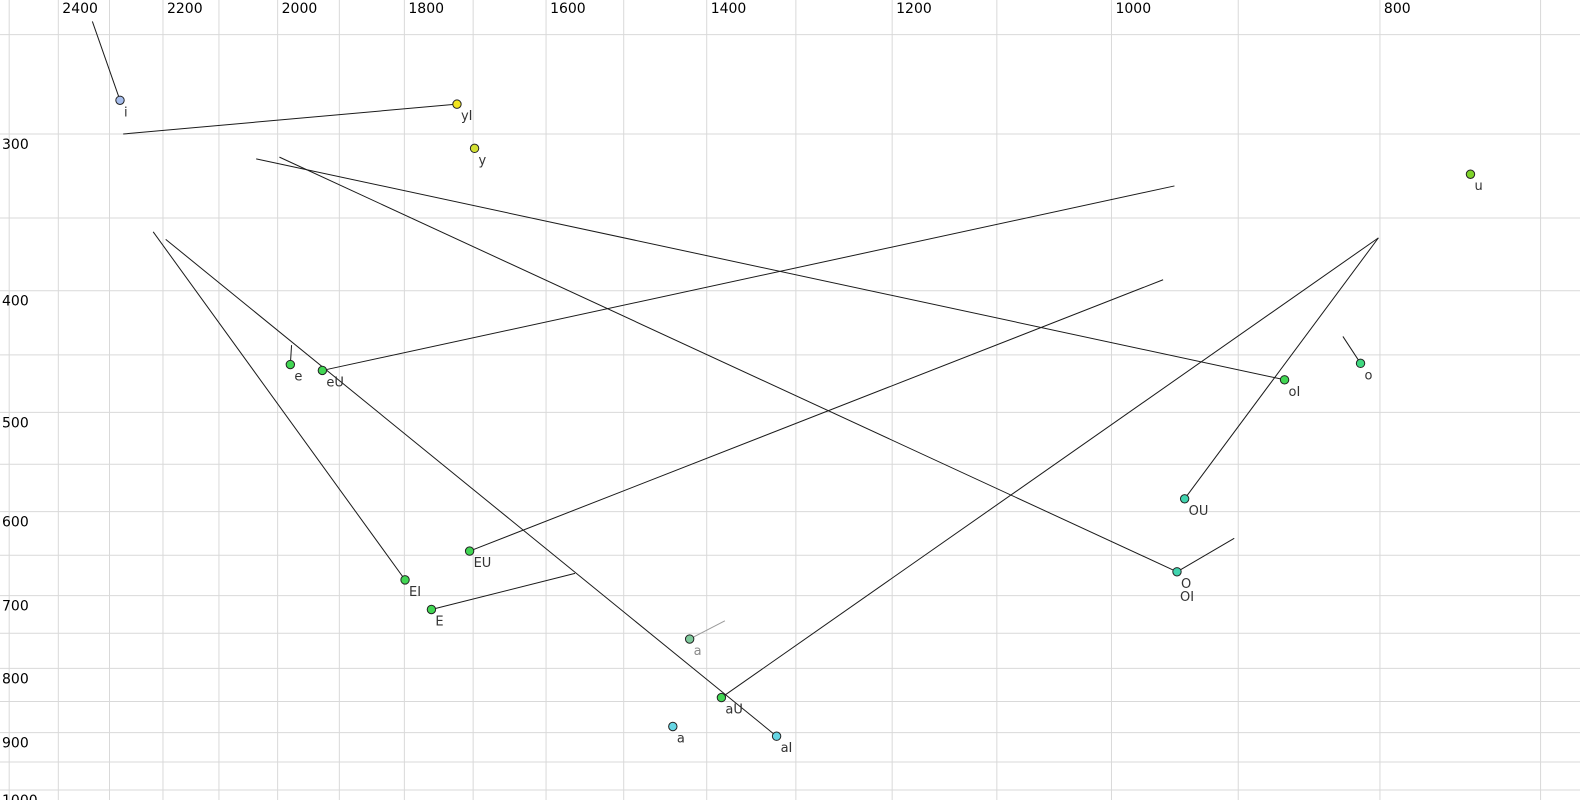 Image resolution: width=1580 pixels, height=800 pixels. I want to click on vowel-dot-EI, so click(405, 580).